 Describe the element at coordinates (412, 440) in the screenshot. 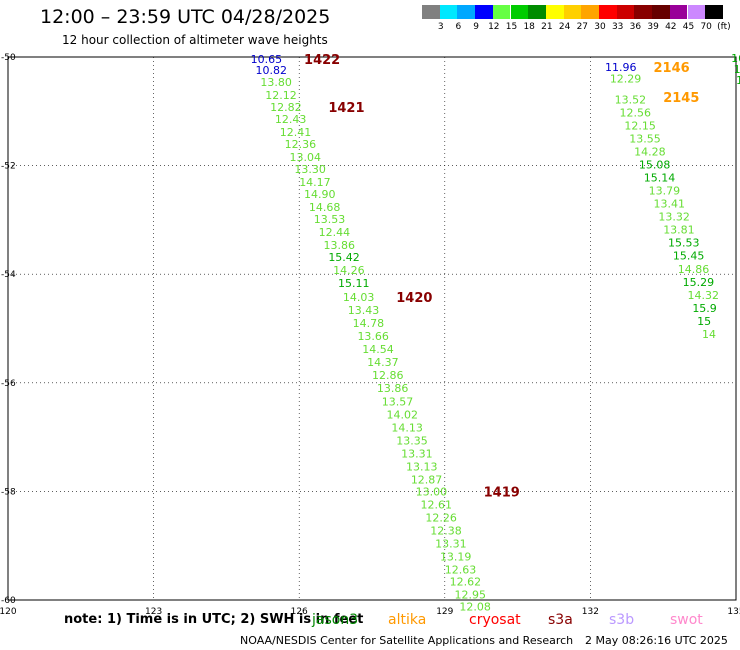

I see `wave-height-value: 13.35` at that location.